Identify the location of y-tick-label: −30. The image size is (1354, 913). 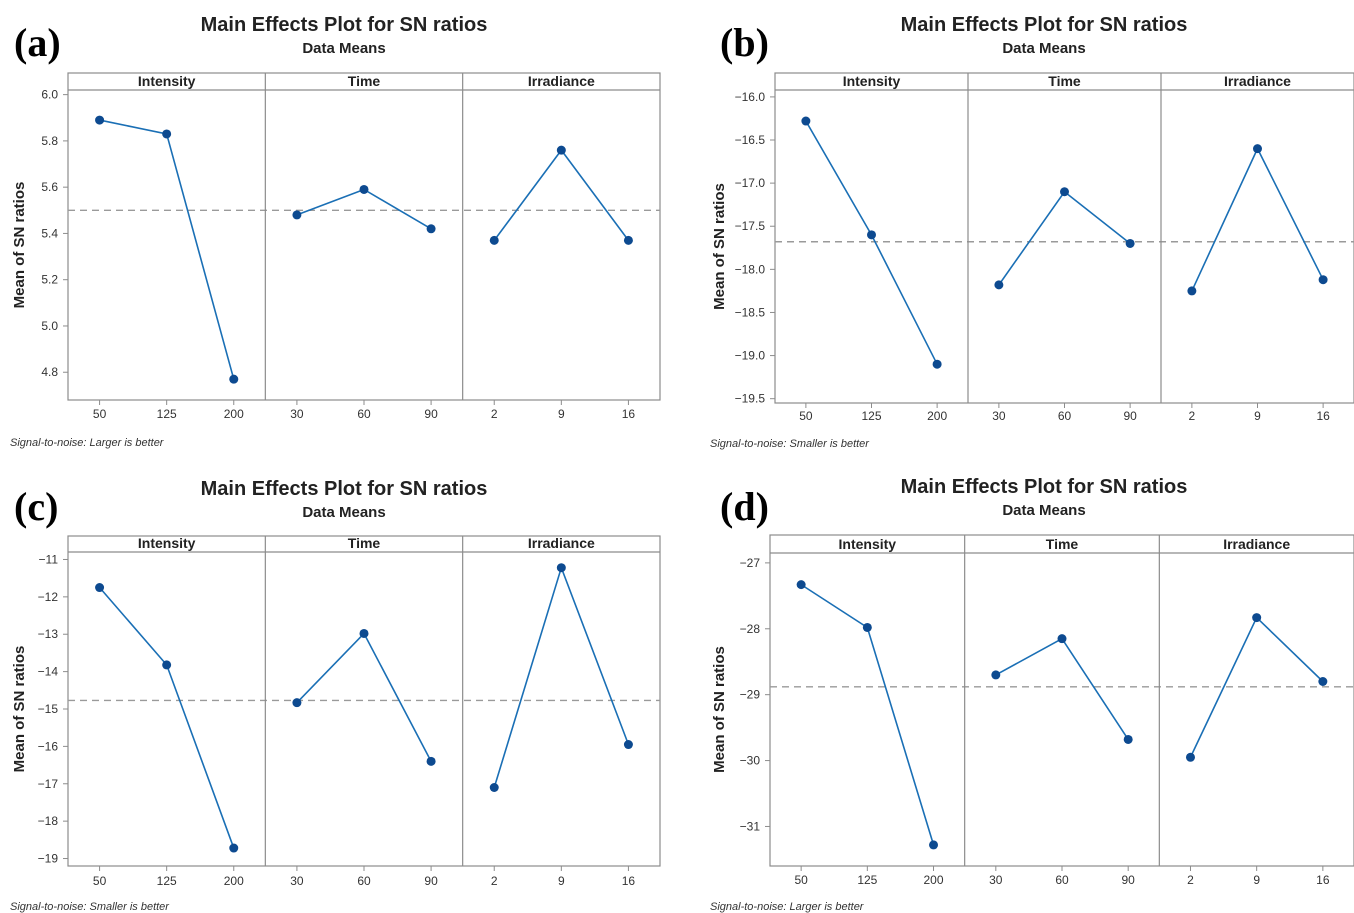
(750, 761).